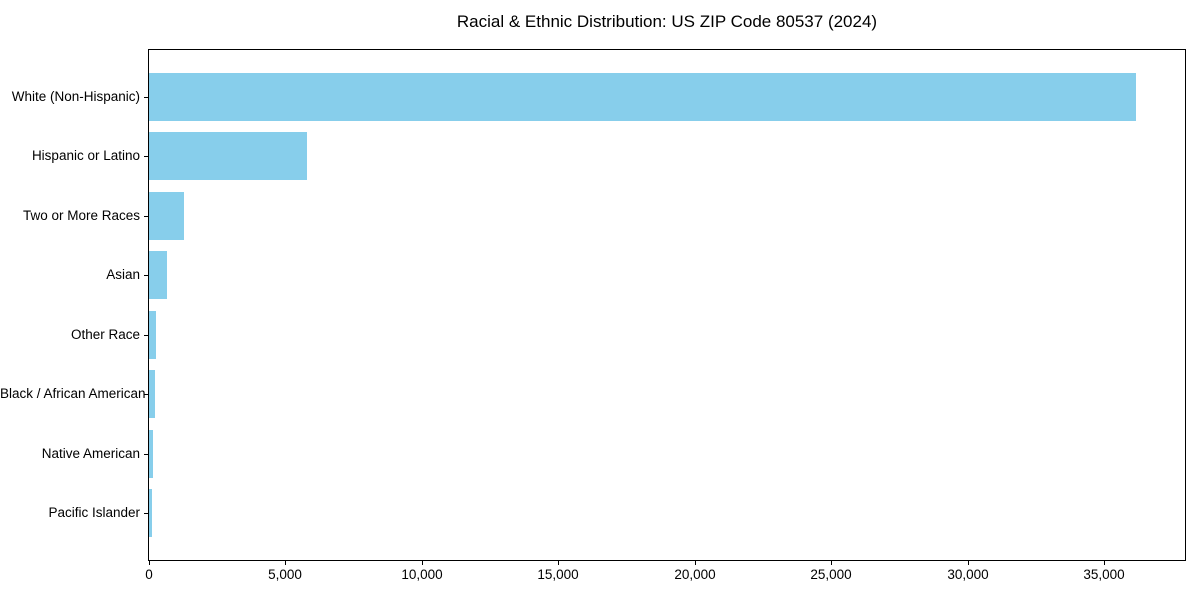 Image resolution: width=1200 pixels, height=600 pixels. What do you see at coordinates (94, 512) in the screenshot?
I see `y-tick-label: Pacific Islander` at bounding box center [94, 512].